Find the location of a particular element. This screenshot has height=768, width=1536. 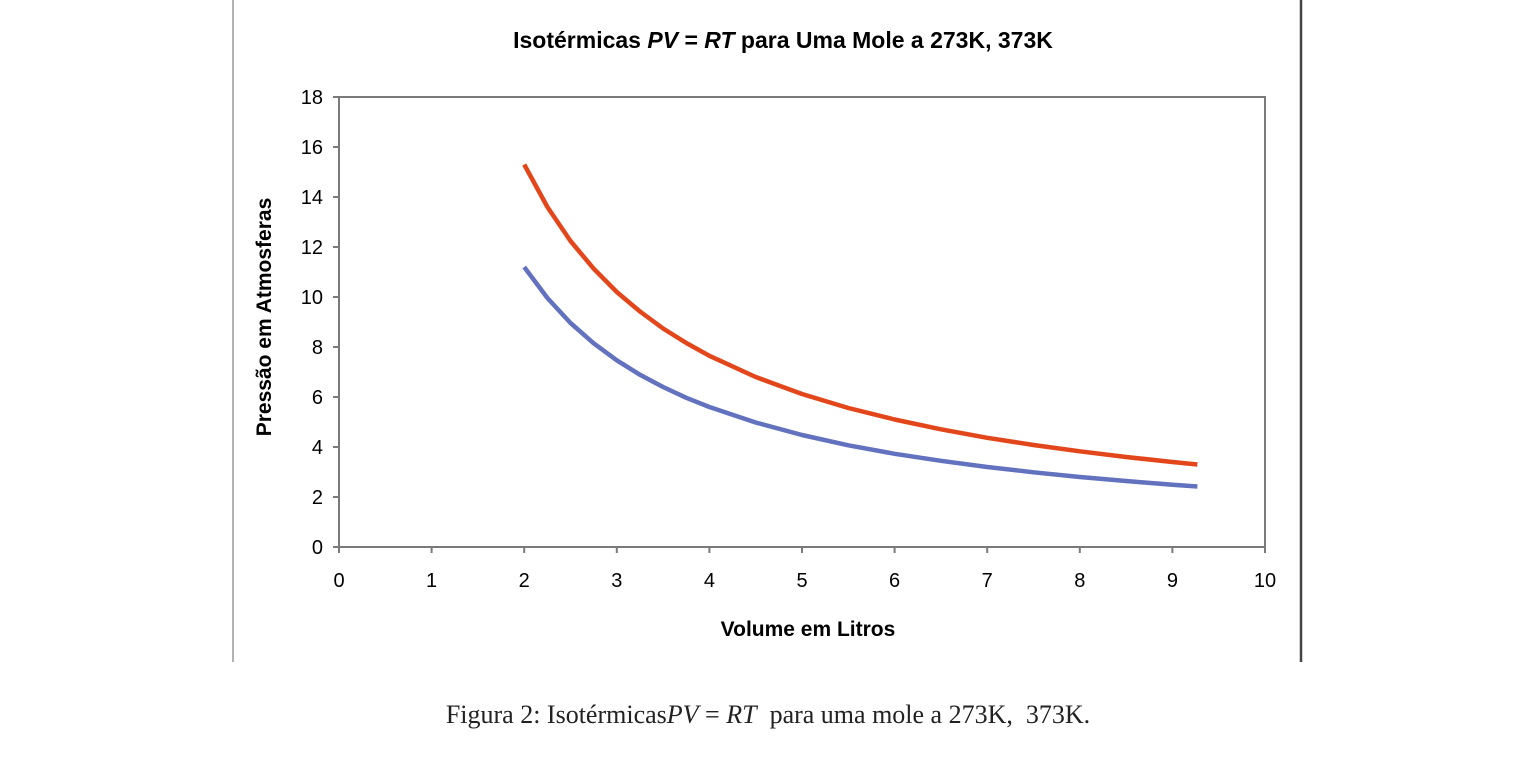

x-tick-label: 1 is located at coordinates (431, 581).